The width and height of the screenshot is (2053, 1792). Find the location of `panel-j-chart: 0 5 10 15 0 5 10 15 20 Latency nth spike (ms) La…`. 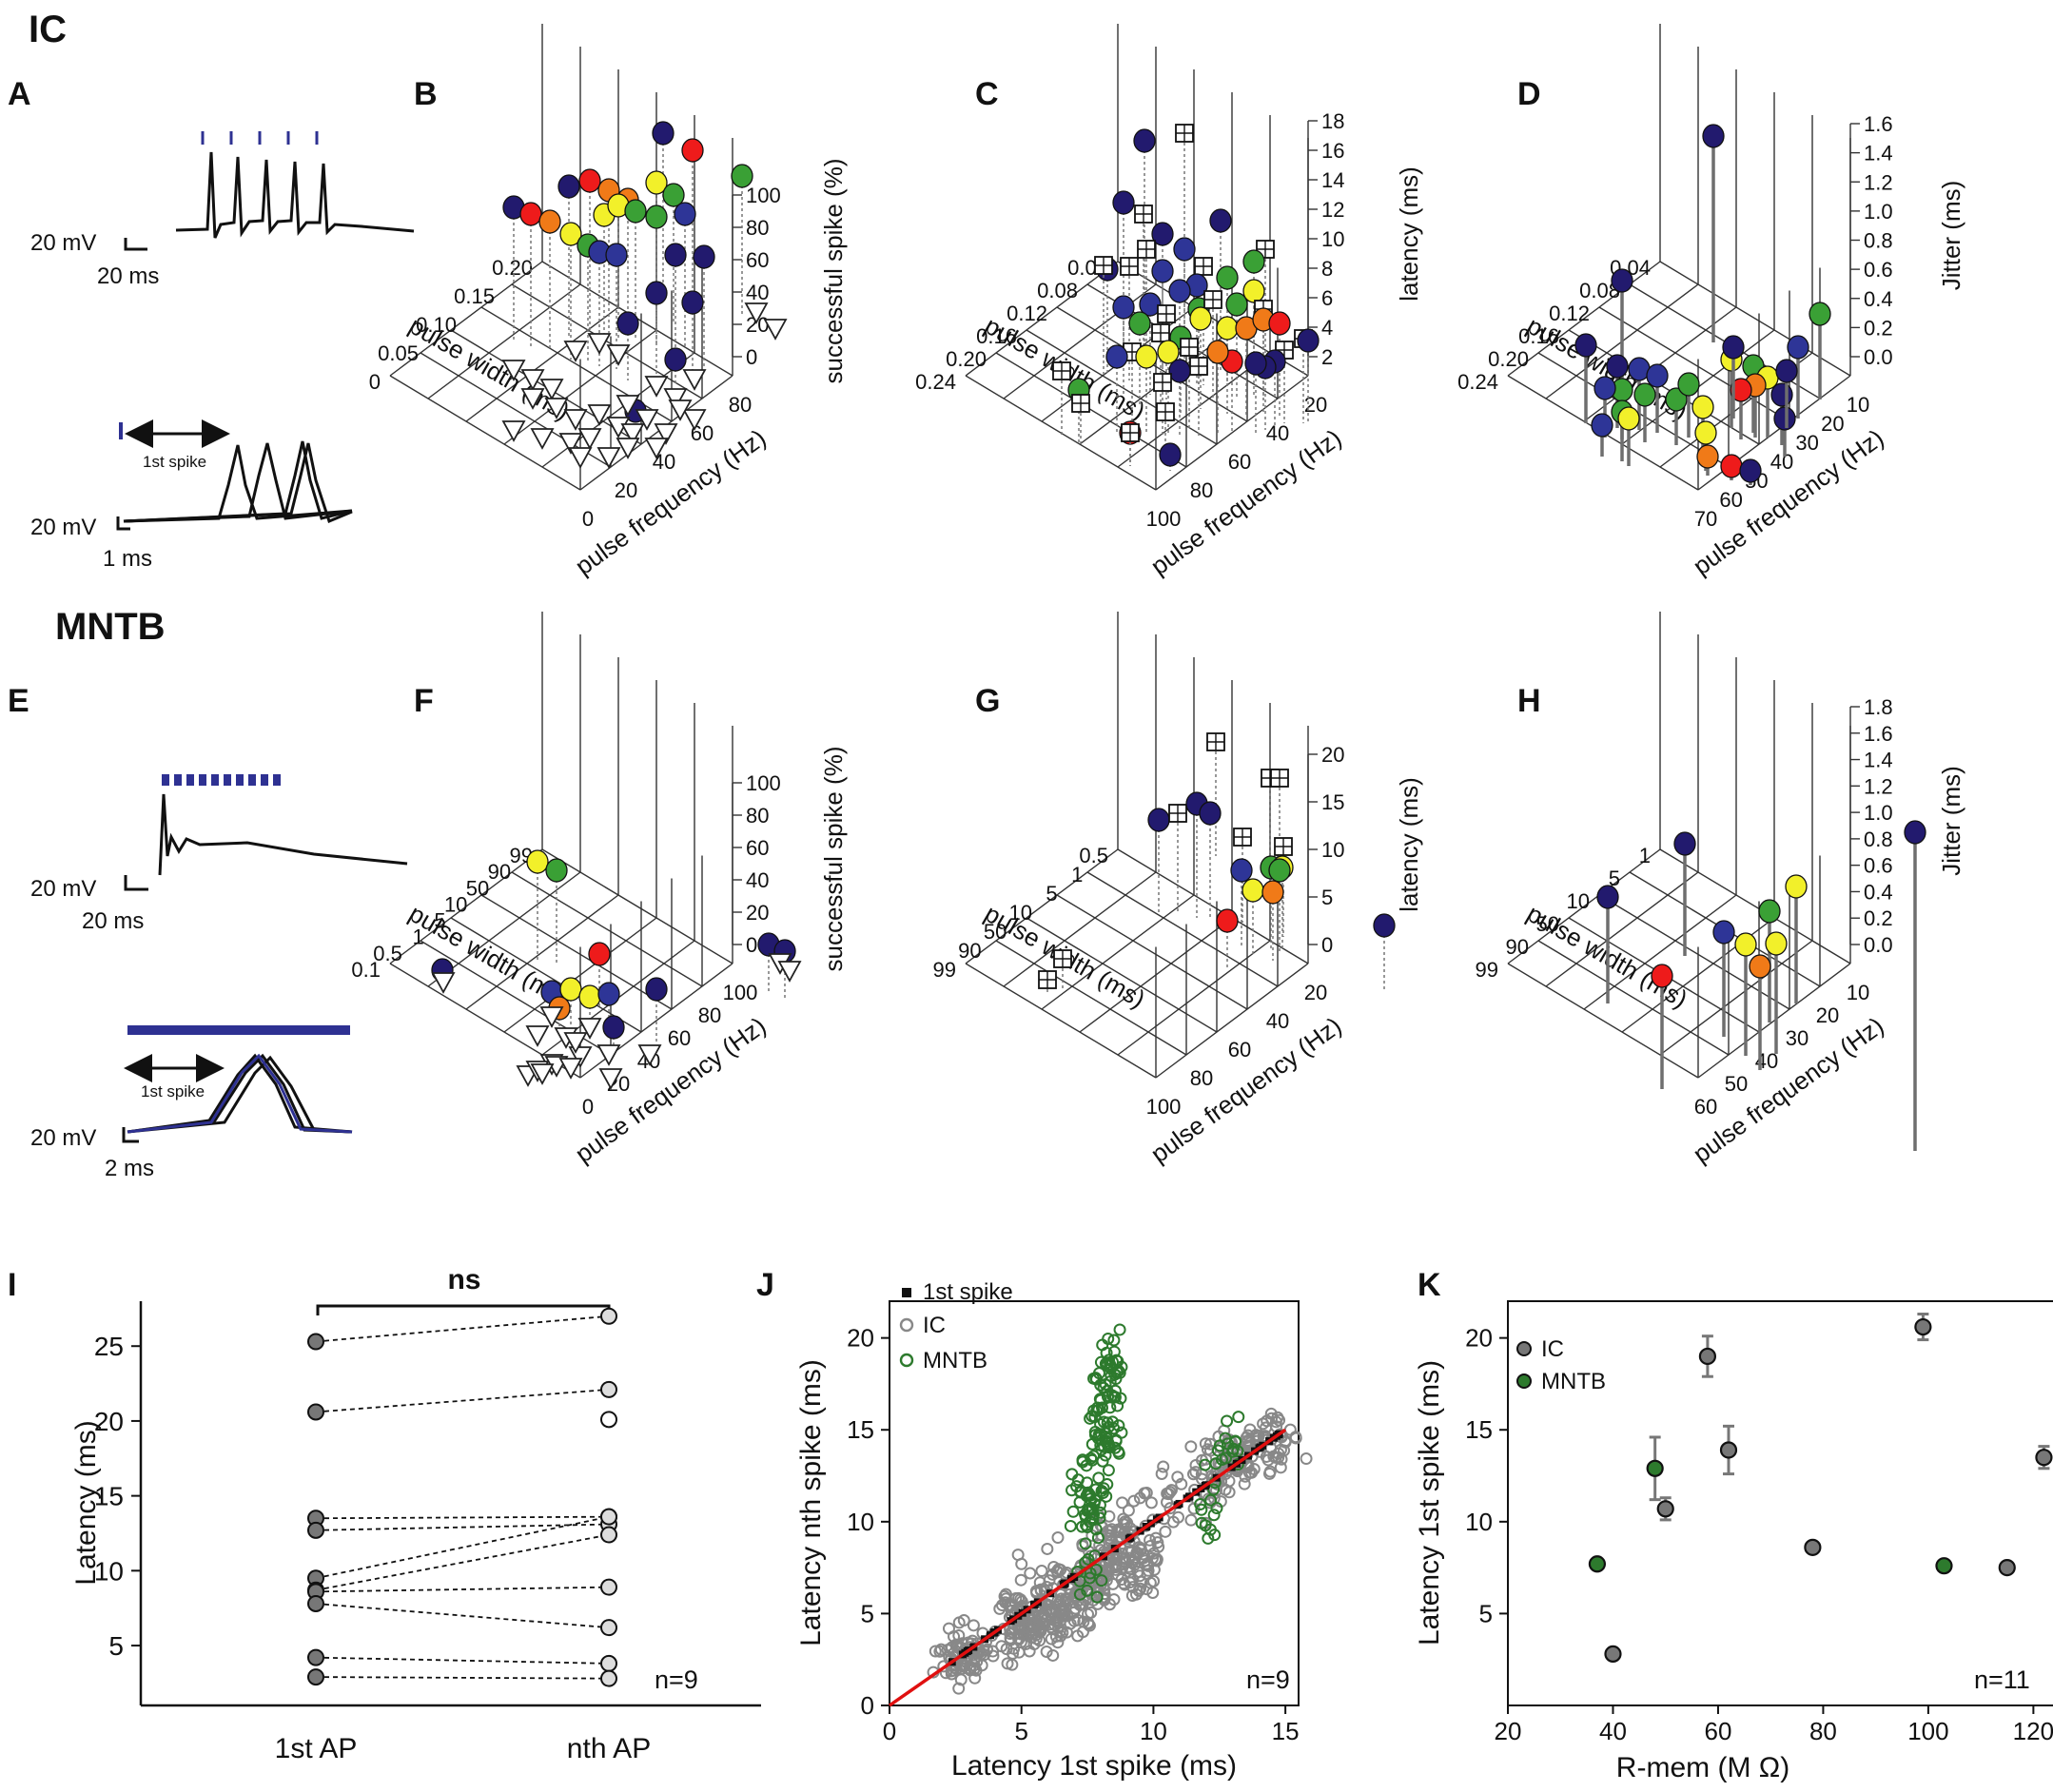

panel-j-chart: 0 5 10 15 0 5 10 15 20 Latency nth spike (ms) La… is located at coordinates (1054, 1531).